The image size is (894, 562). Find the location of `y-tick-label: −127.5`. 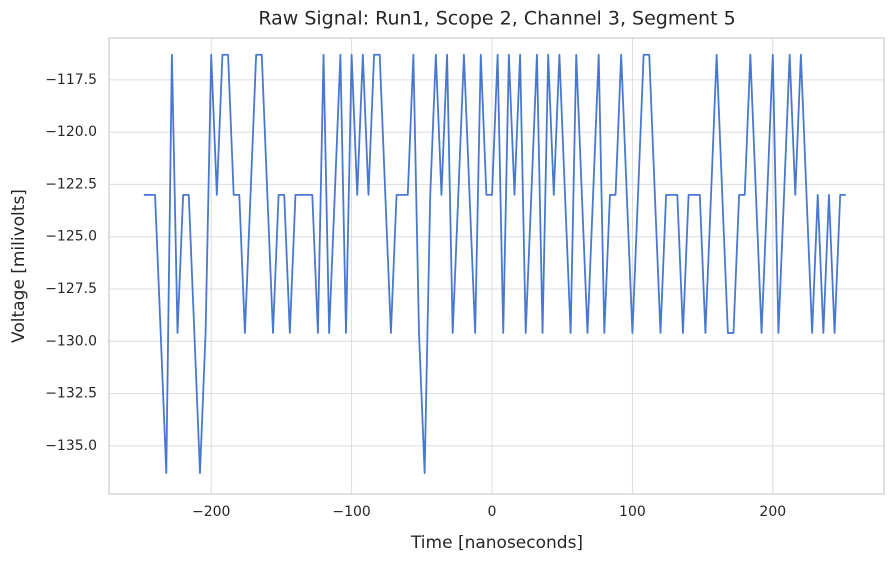

y-tick-label: −127.5 is located at coordinates (71, 289).